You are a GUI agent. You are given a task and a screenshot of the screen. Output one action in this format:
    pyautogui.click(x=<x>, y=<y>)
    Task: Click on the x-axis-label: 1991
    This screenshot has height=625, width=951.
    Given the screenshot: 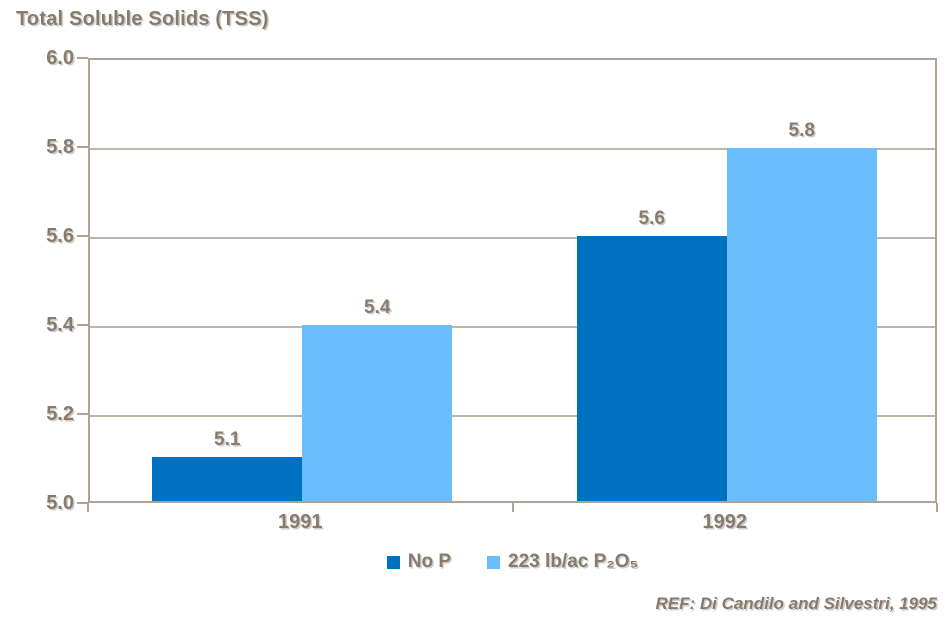 What is the action you would take?
    pyautogui.click(x=300, y=522)
    